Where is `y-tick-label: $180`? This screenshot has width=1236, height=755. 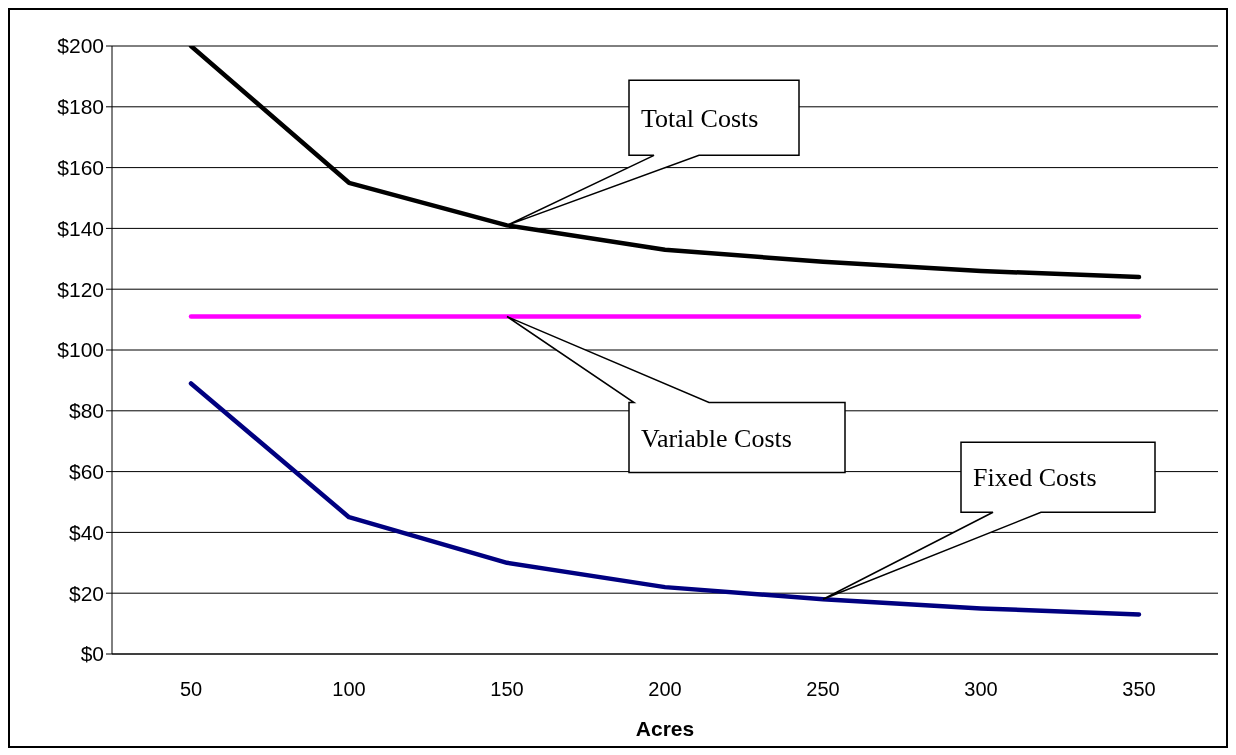 y-tick-label: $180 is located at coordinates (80, 107).